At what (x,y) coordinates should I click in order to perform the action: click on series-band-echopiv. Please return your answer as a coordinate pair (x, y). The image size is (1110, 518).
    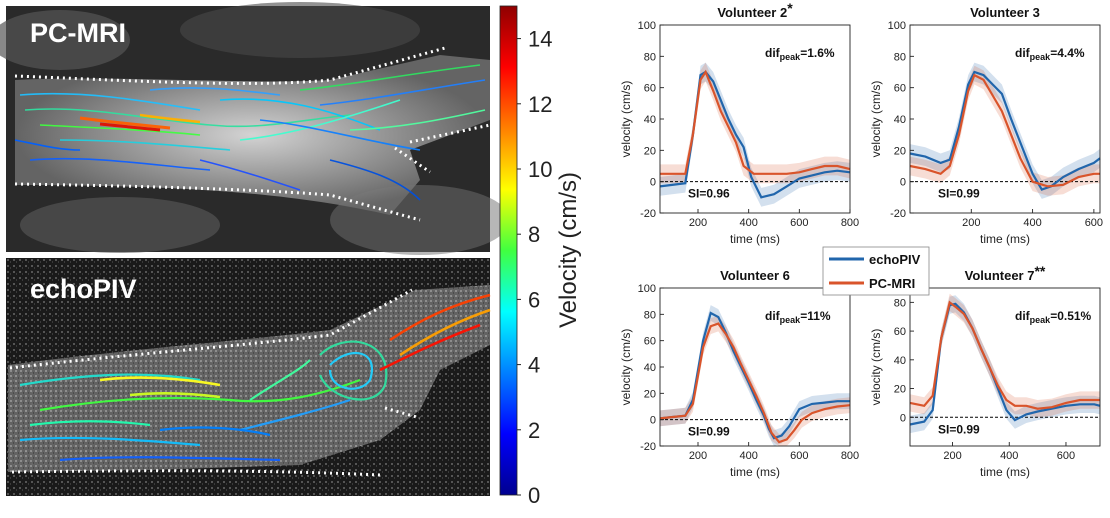
    Looking at the image, I should click on (755, 375).